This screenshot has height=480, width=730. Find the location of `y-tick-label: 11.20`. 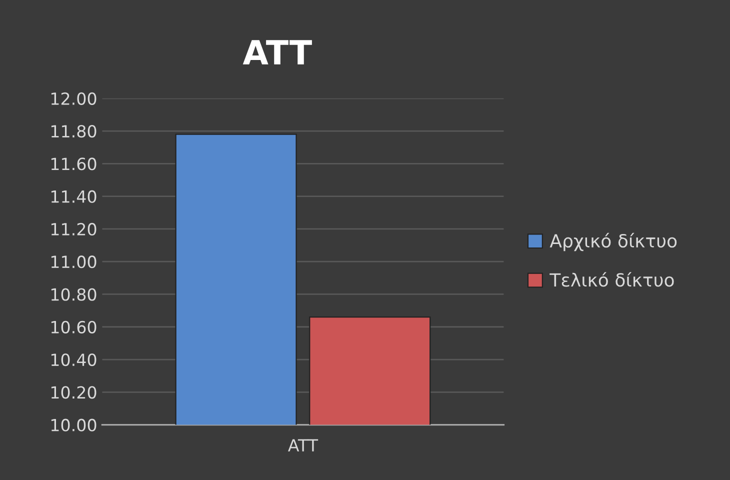

y-tick-label: 11.20 is located at coordinates (73, 229).